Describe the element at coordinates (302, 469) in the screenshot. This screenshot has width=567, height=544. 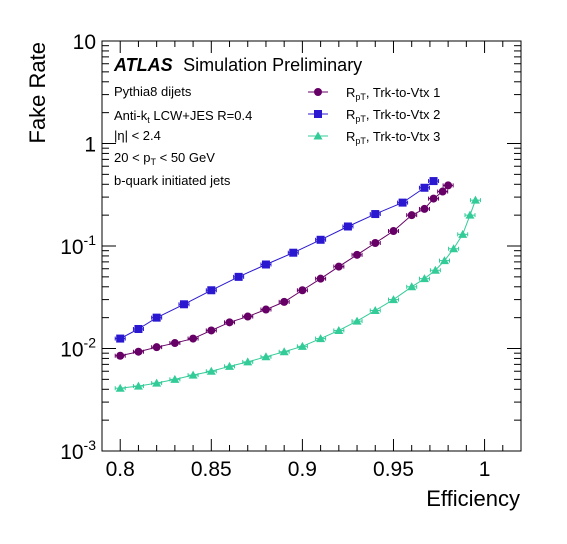
I see `x-tick-label: 0.9` at that location.